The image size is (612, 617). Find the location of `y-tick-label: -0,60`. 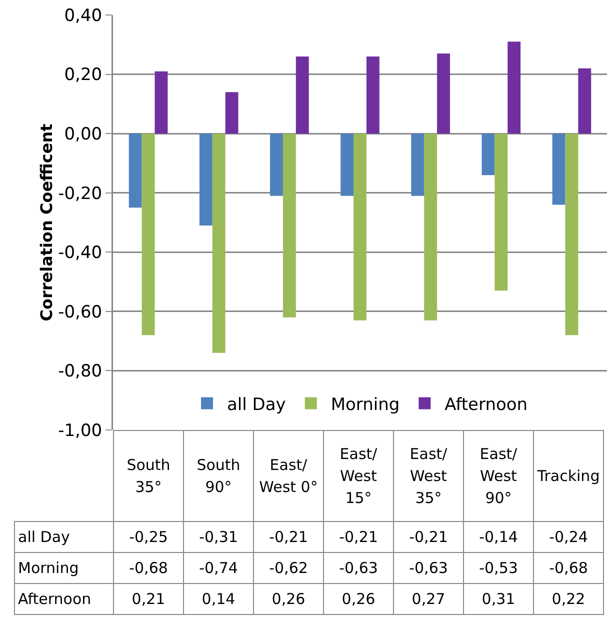

y-tick-label: -0,60 is located at coordinates (80, 312).